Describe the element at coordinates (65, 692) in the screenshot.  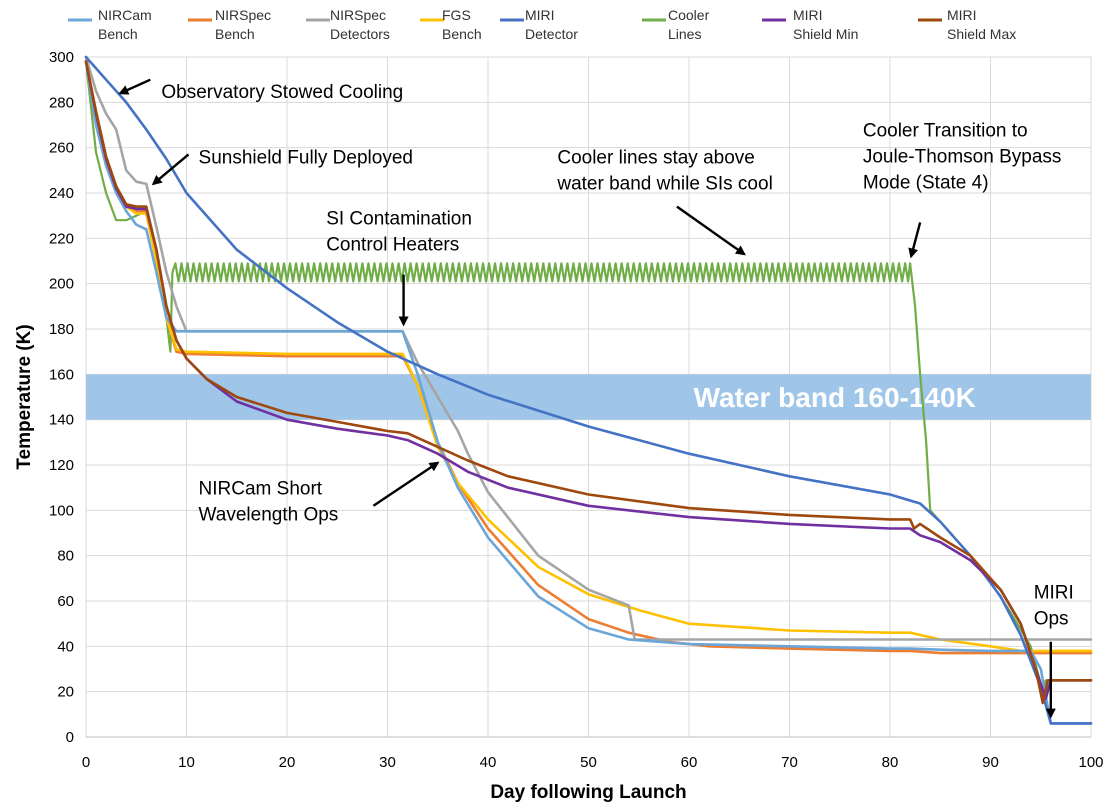
I see `y-tick-label: 20` at that location.